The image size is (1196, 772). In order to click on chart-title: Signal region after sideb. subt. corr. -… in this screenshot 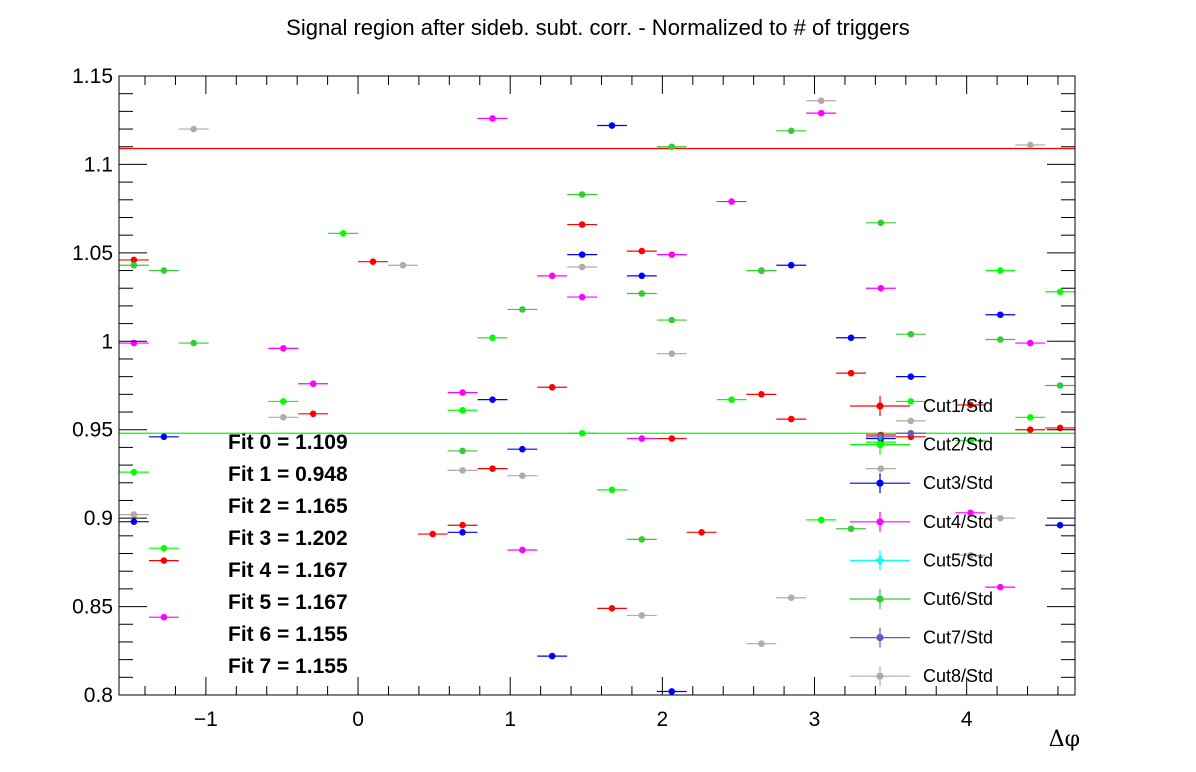, I will do `click(598, 27)`.